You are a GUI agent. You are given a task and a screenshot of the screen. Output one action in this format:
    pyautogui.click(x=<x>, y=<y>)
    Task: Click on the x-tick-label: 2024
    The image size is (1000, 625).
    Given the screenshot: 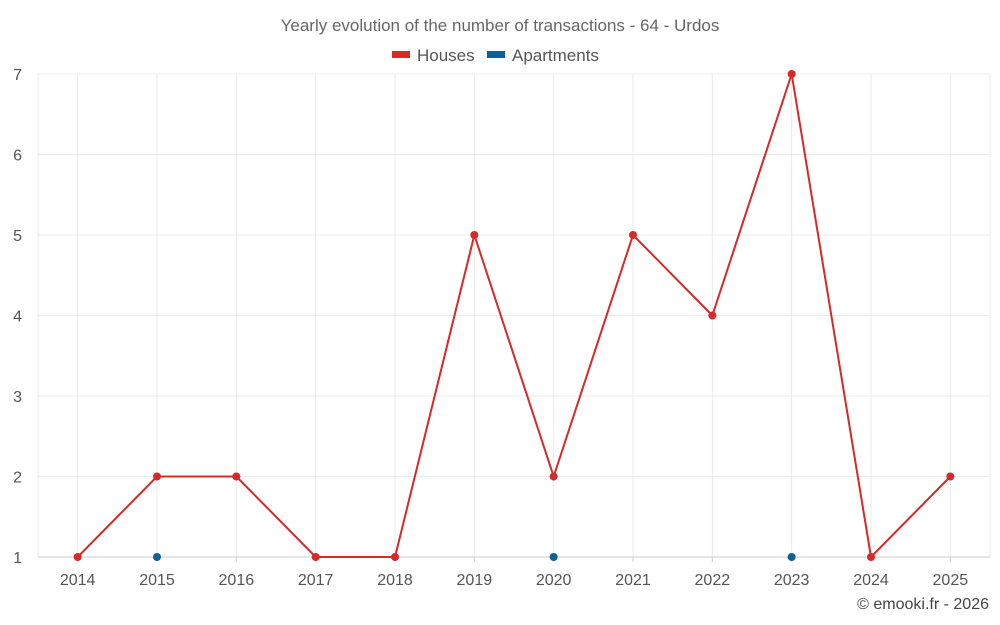 What is the action you would take?
    pyautogui.click(x=871, y=580)
    